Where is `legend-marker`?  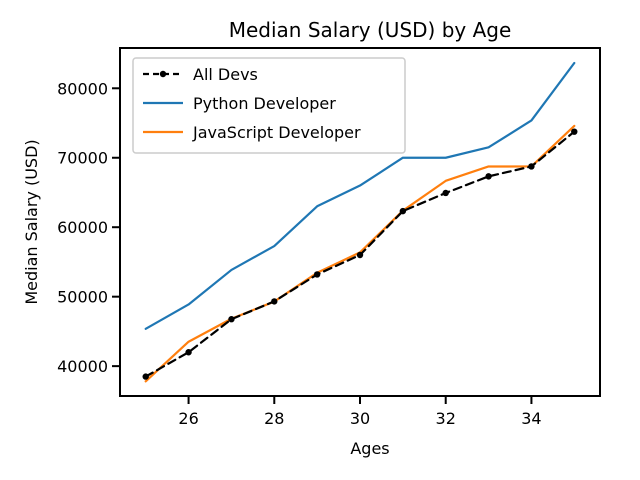
legend-marker is located at coordinates (163, 74).